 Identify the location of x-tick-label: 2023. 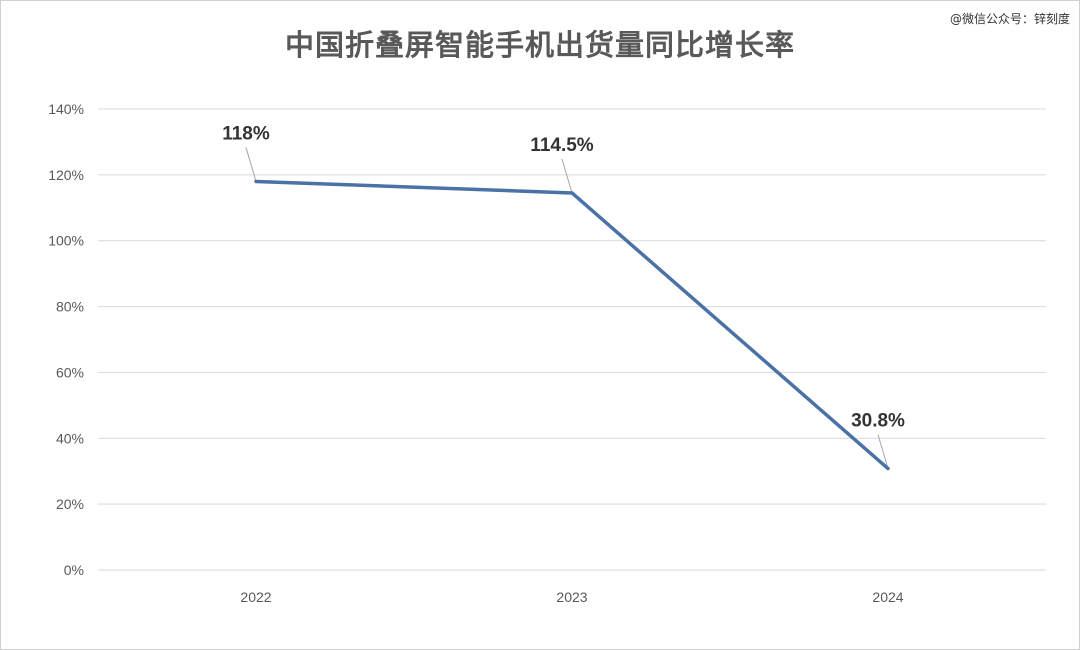
(571, 597).